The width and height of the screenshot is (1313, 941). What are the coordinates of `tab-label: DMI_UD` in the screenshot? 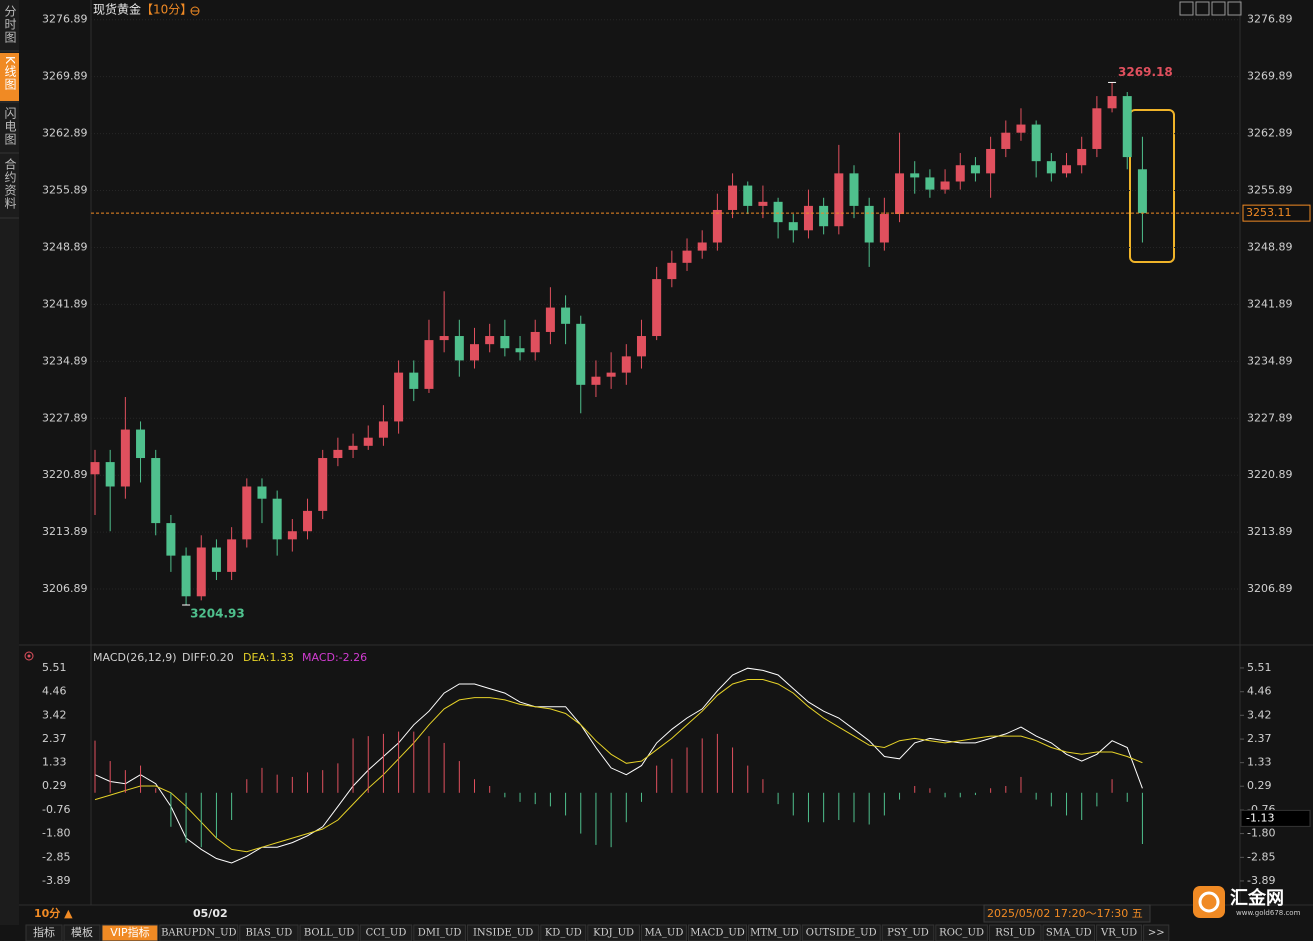 It's located at (440, 933).